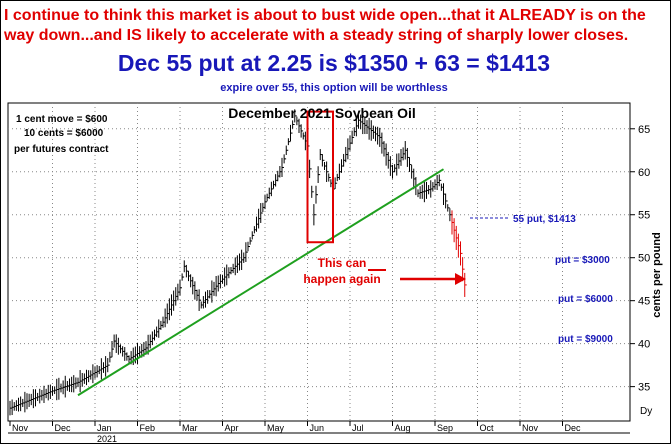 The height and width of the screenshot is (444, 671). Describe the element at coordinates (585, 299) in the screenshot. I see `put-6000-label: put = $6000` at that location.